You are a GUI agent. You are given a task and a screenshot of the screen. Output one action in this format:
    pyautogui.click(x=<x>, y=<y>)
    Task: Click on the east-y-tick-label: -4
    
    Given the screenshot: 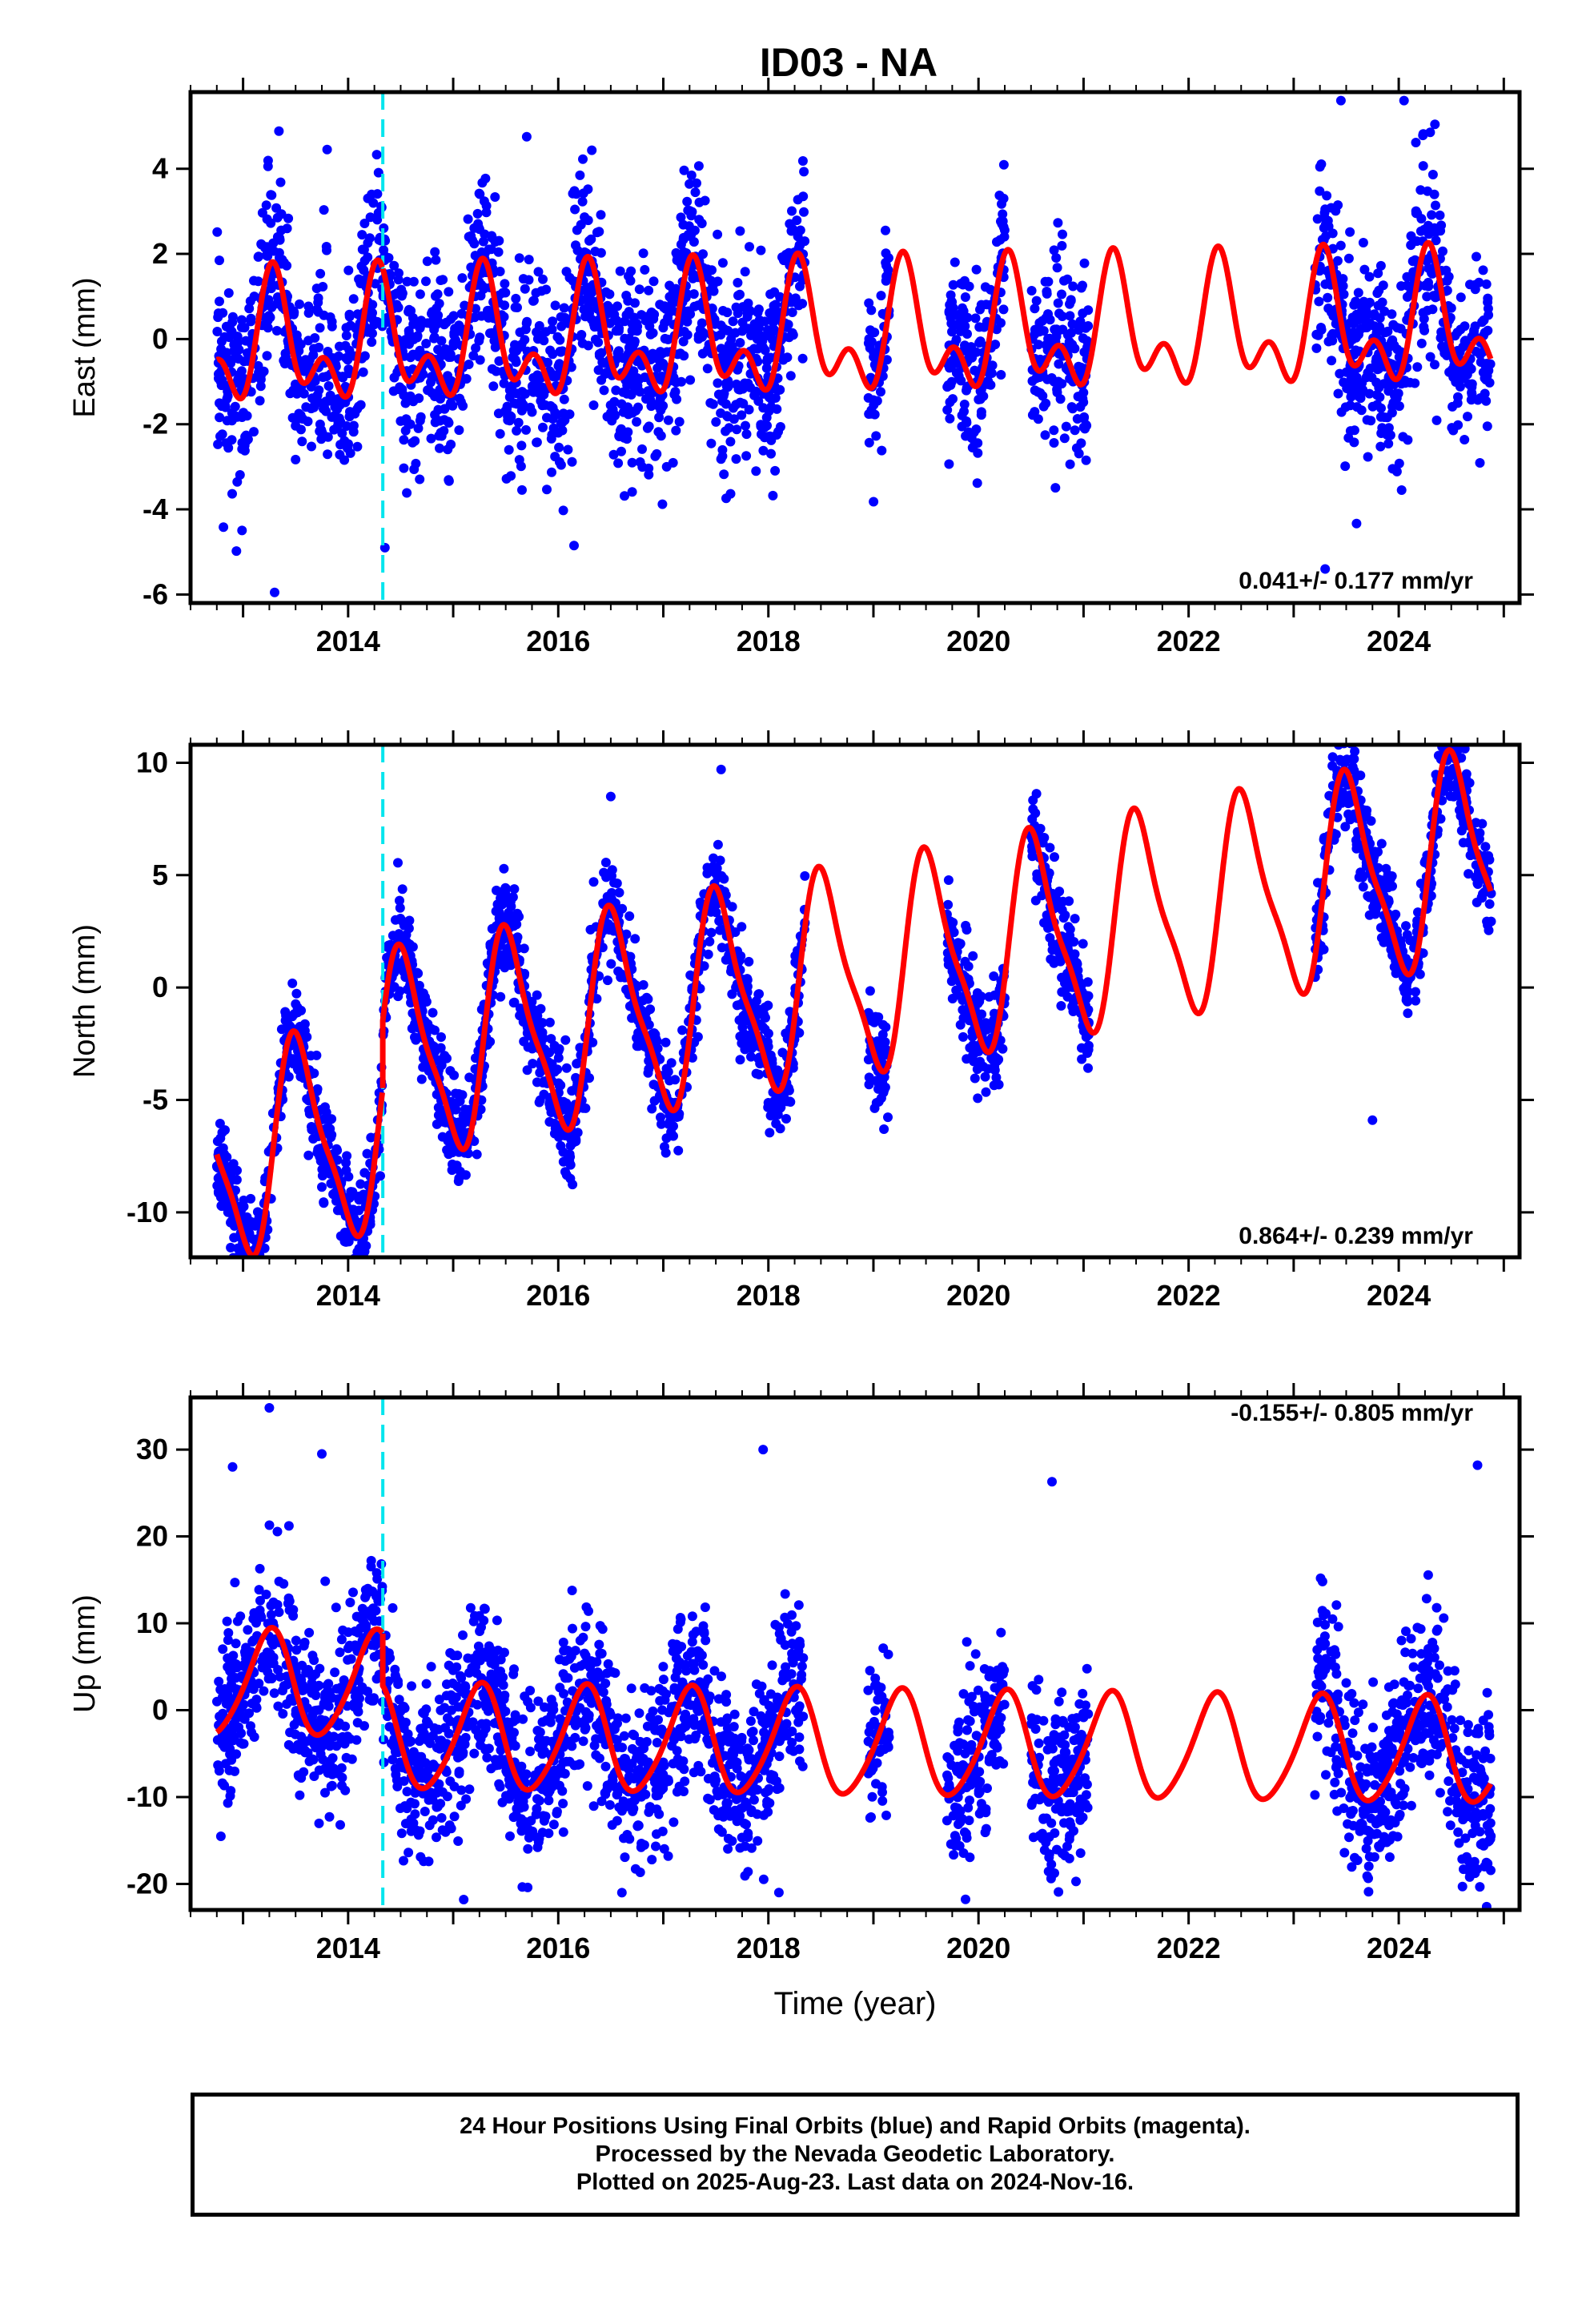 What is the action you would take?
    pyautogui.click(x=155, y=509)
    